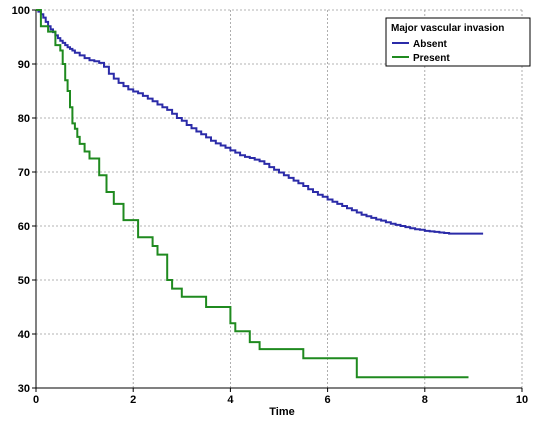  Describe the element at coordinates (447, 28) in the screenshot. I see `legend-title: Major vascular invasion` at that location.